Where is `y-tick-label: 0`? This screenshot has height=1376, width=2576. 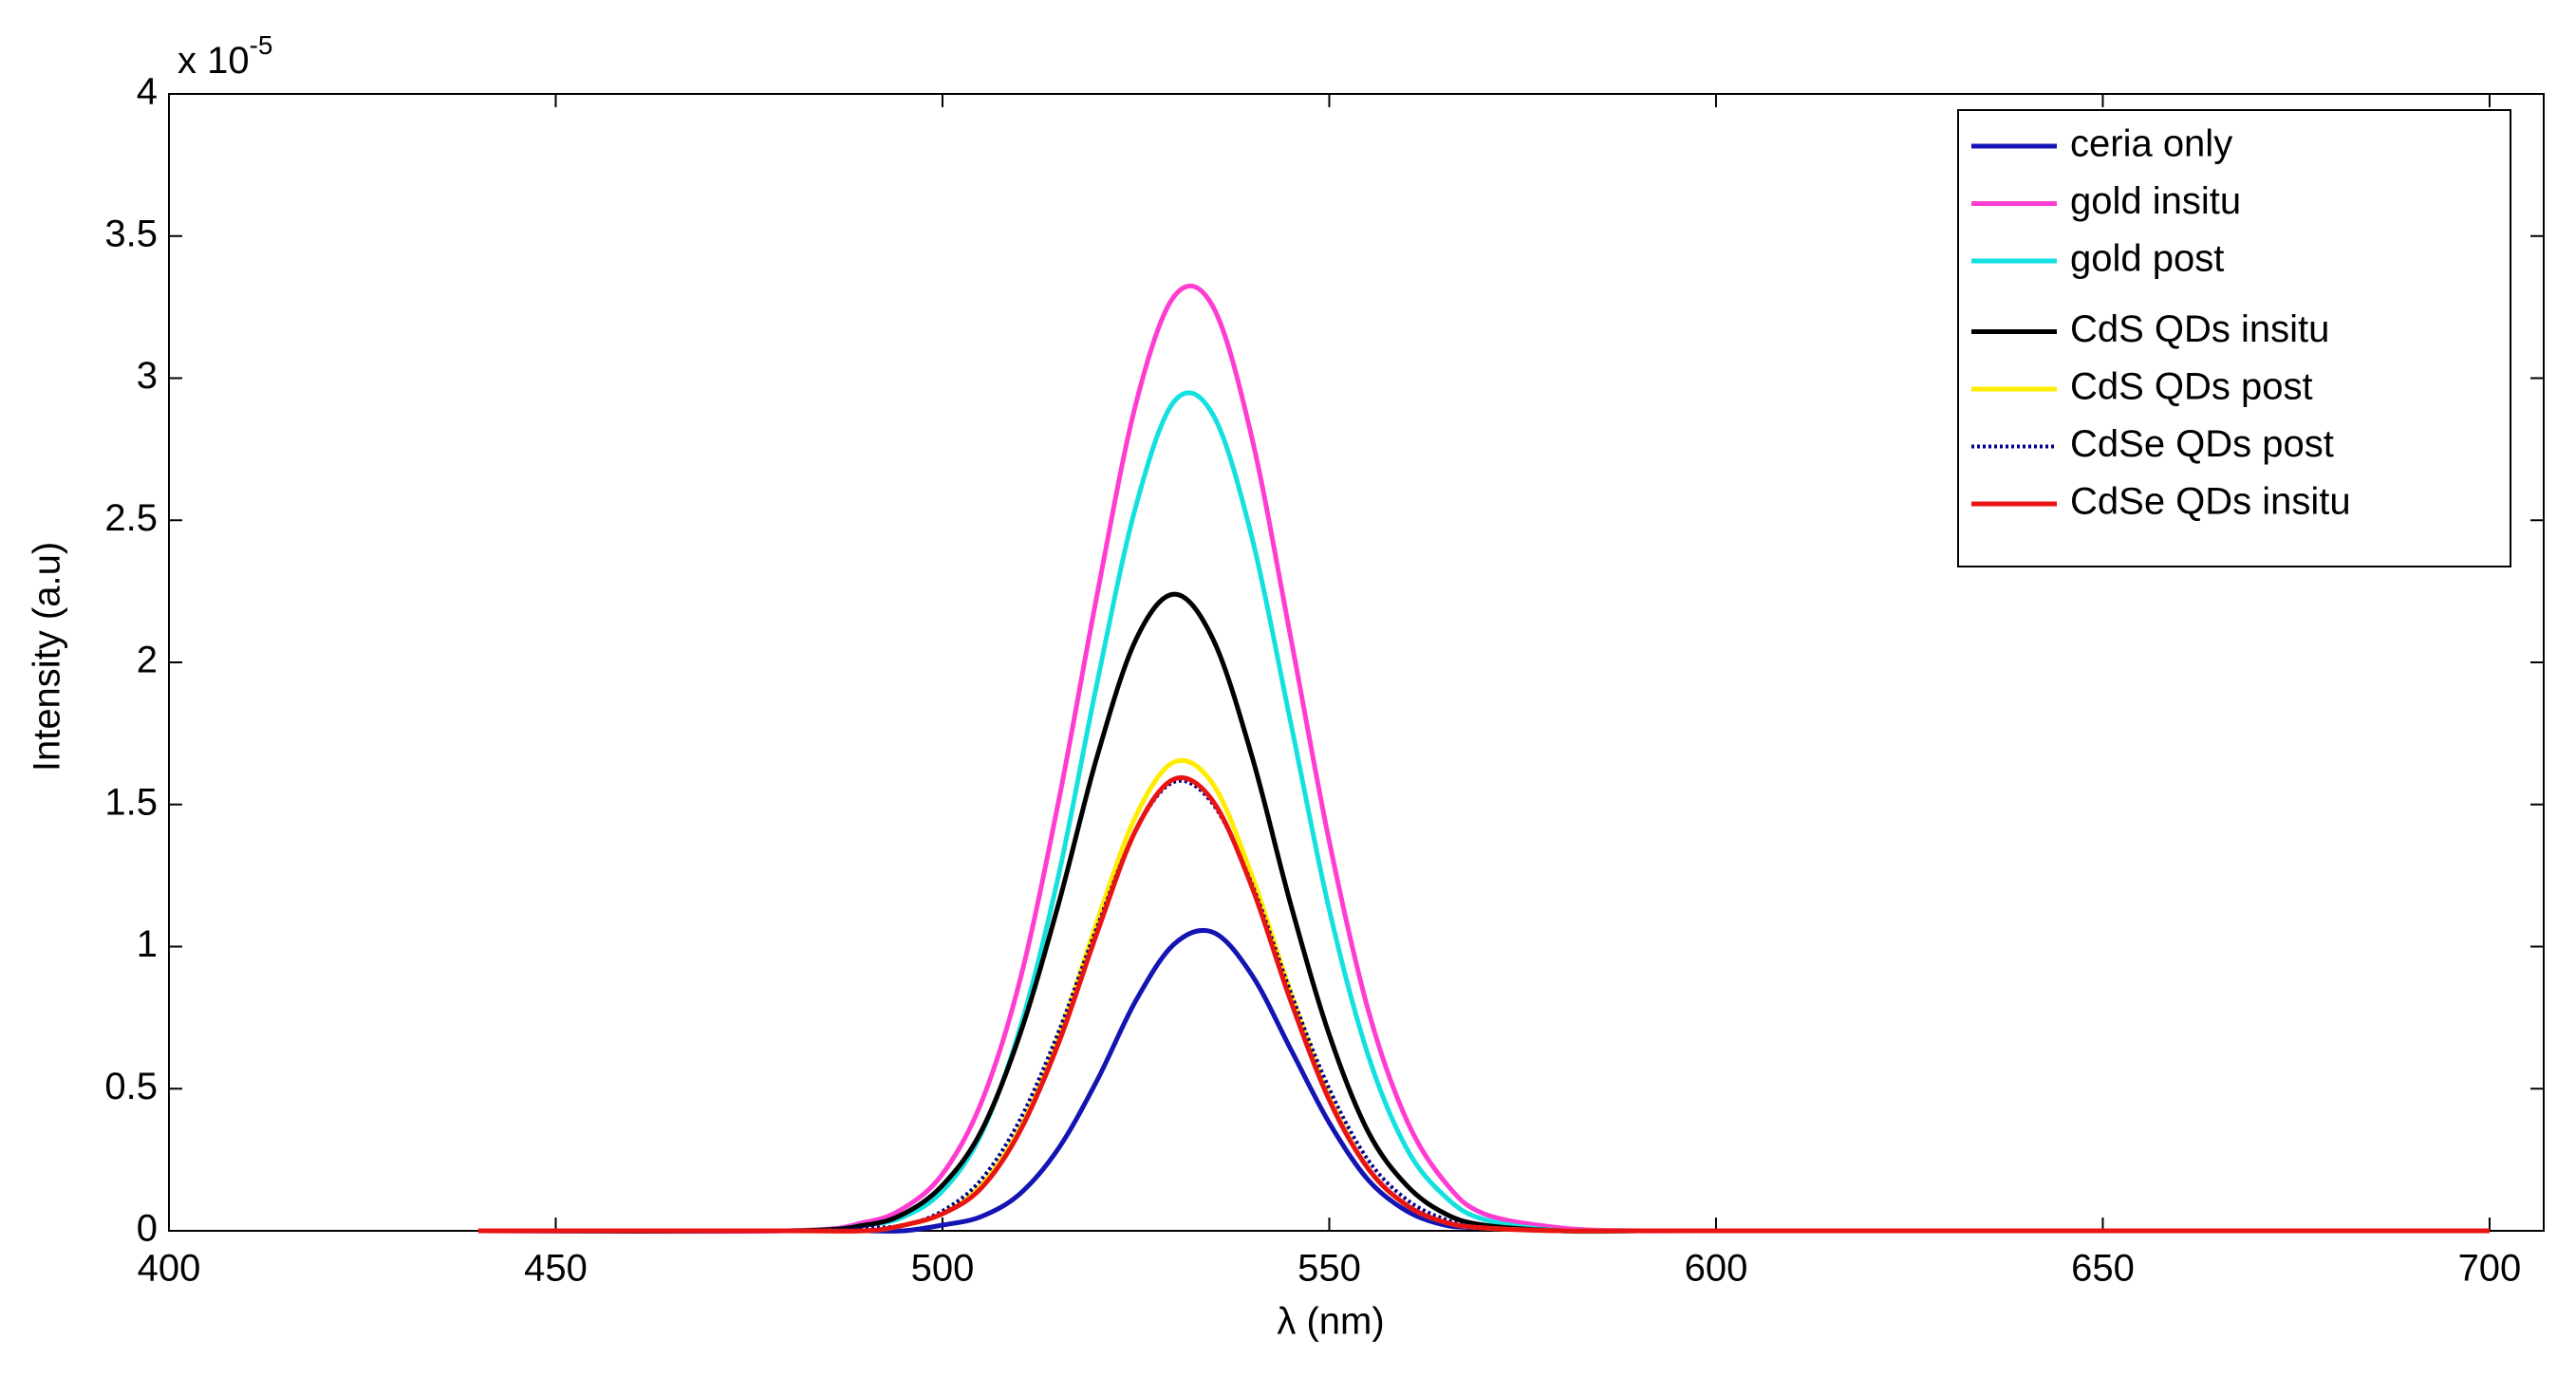
y-tick-label: 0 is located at coordinates (147, 1229).